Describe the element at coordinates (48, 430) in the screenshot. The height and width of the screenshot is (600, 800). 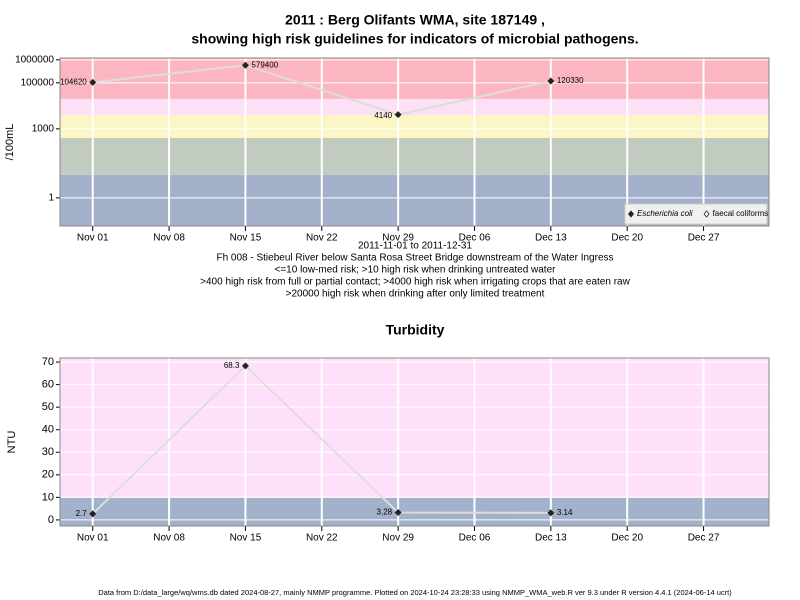
I see `y-tick-label: 40` at that location.